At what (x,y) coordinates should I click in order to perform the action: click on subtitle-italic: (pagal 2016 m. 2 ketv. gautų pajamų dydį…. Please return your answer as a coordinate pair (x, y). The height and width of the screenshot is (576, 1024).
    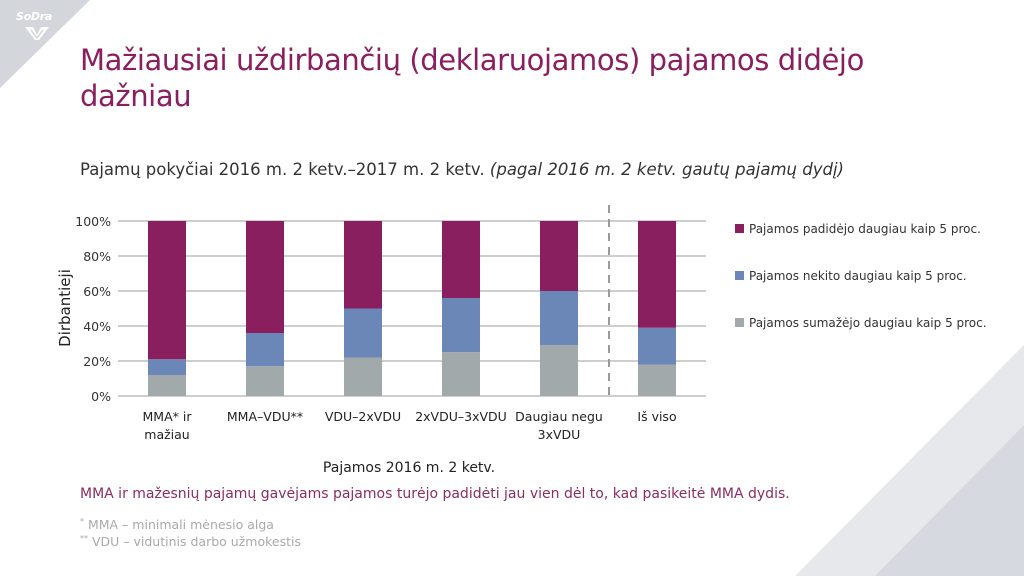
    Looking at the image, I should click on (666, 169).